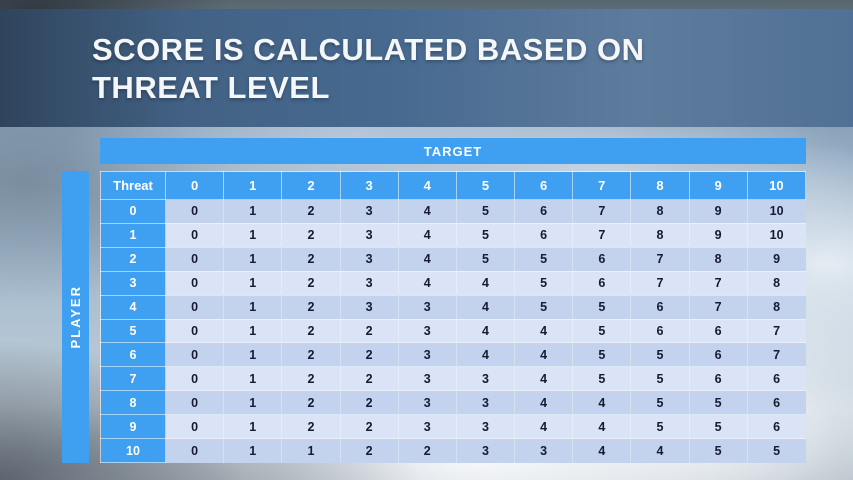 The height and width of the screenshot is (480, 853). I want to click on row-label-cell: 7, so click(133, 379).